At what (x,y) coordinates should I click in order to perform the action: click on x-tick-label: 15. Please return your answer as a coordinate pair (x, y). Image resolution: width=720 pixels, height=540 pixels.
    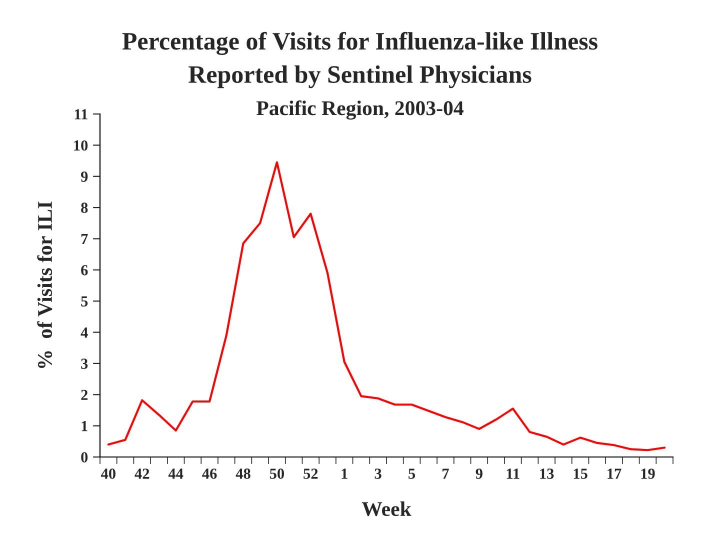
    Looking at the image, I should click on (581, 473).